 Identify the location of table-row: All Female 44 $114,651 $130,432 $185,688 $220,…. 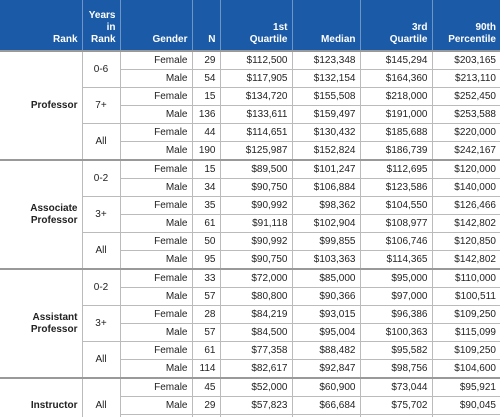
(250, 142).